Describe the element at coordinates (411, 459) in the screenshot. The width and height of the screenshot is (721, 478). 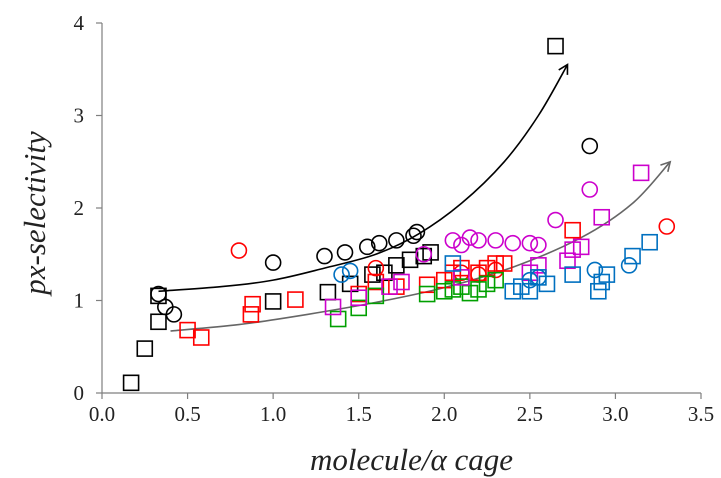
I see `x-axis-title: molecule/α cage` at that location.